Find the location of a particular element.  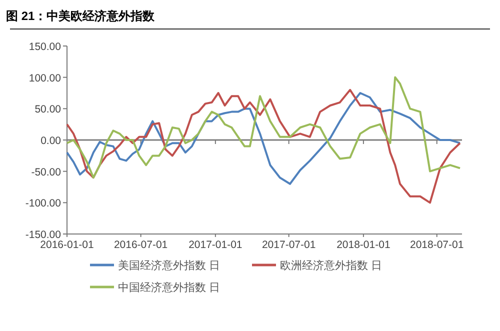

y-tick-label: 150.00 is located at coordinates (45, 47).